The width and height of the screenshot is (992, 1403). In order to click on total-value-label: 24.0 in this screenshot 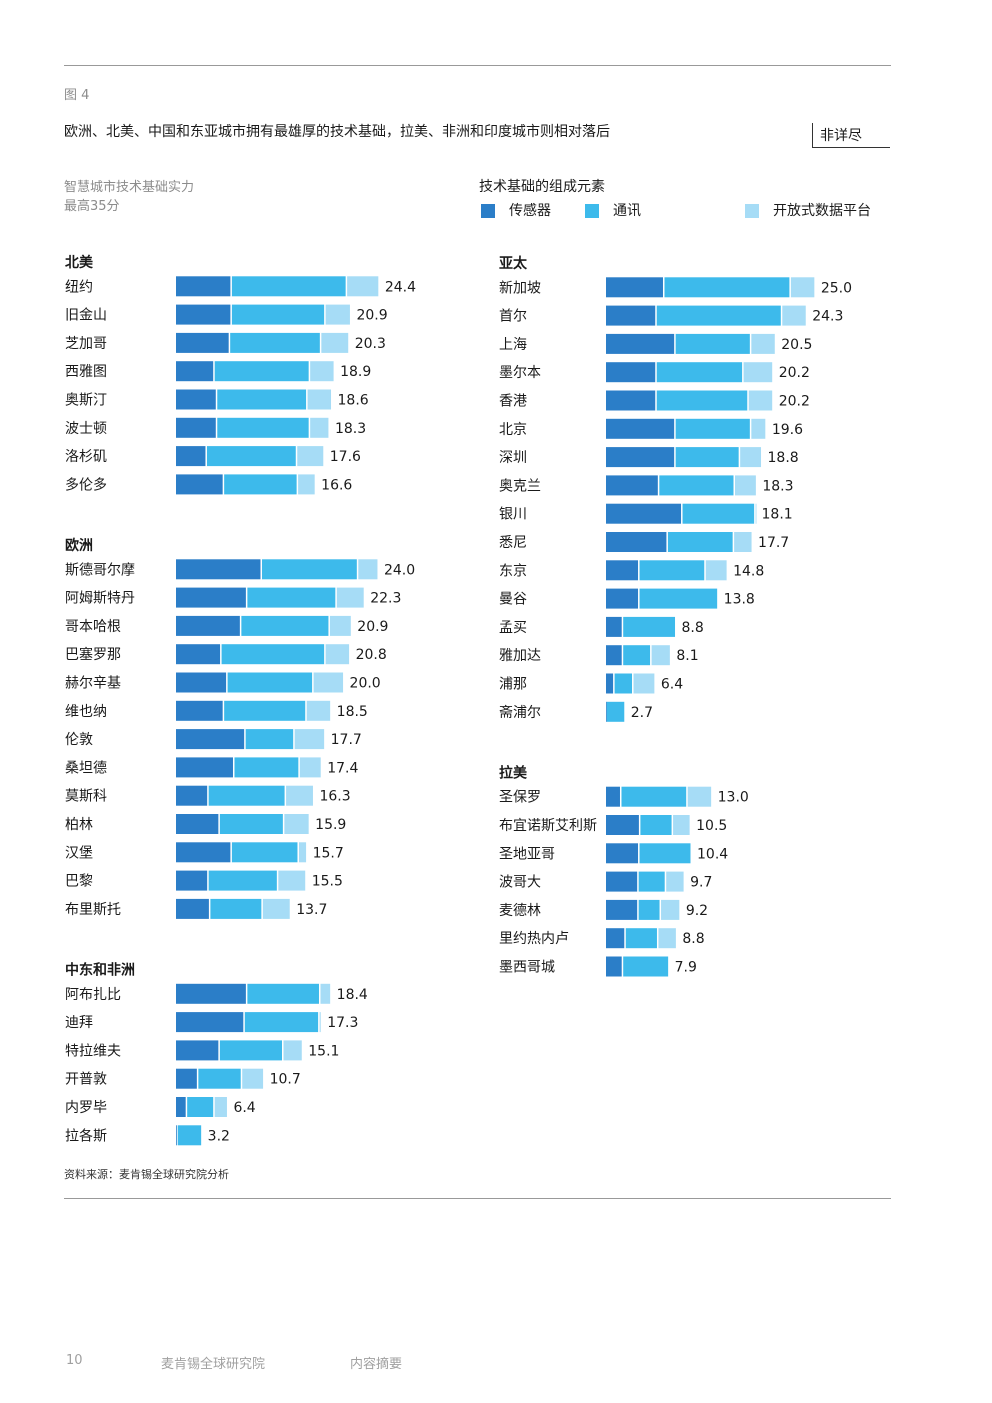, I will do `click(399, 570)`.